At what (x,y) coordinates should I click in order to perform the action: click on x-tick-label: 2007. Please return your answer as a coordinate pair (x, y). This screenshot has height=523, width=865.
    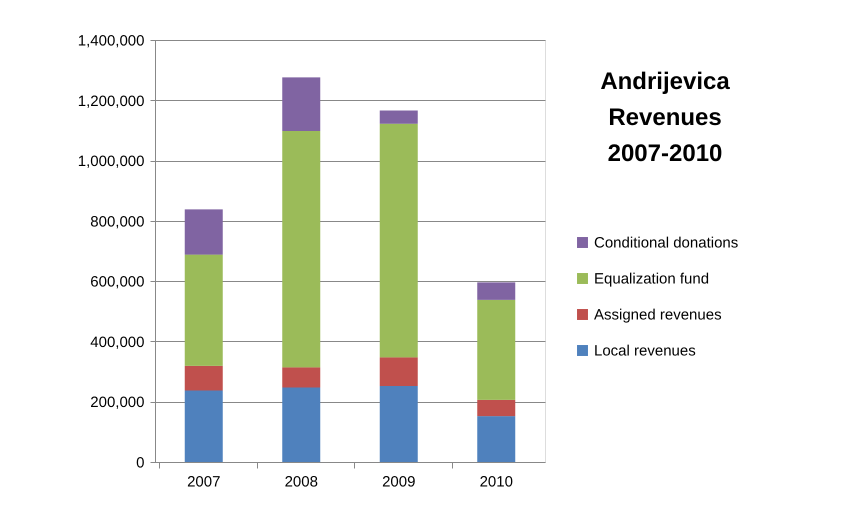
    Looking at the image, I should click on (203, 482).